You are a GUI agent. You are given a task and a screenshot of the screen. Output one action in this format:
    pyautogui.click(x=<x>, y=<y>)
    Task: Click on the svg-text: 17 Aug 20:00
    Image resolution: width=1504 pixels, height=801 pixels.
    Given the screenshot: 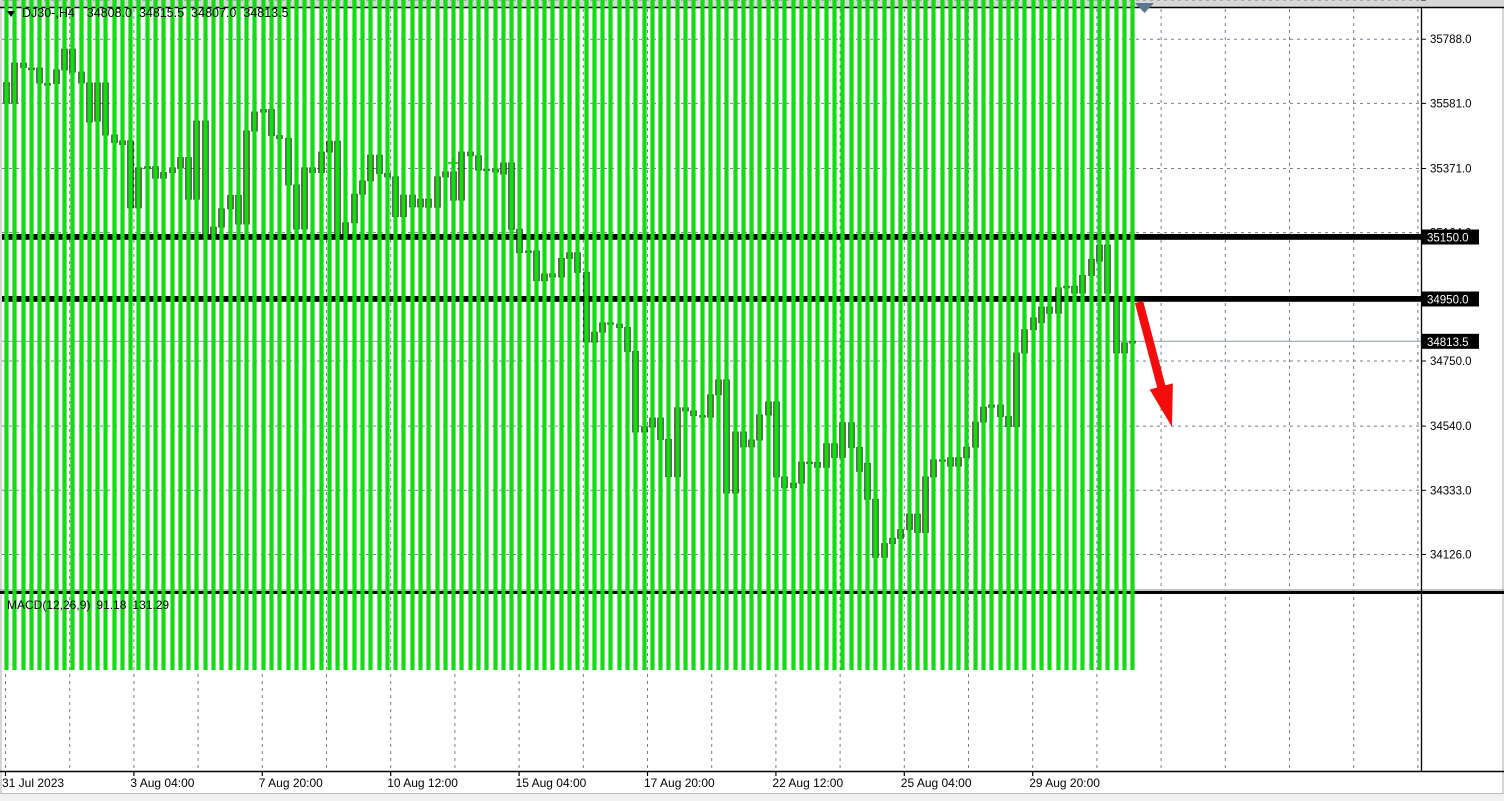 What is the action you would take?
    pyautogui.click(x=679, y=783)
    